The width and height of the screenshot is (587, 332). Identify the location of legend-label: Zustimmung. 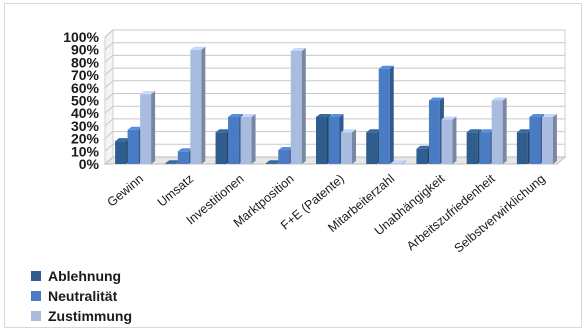
(90, 316).